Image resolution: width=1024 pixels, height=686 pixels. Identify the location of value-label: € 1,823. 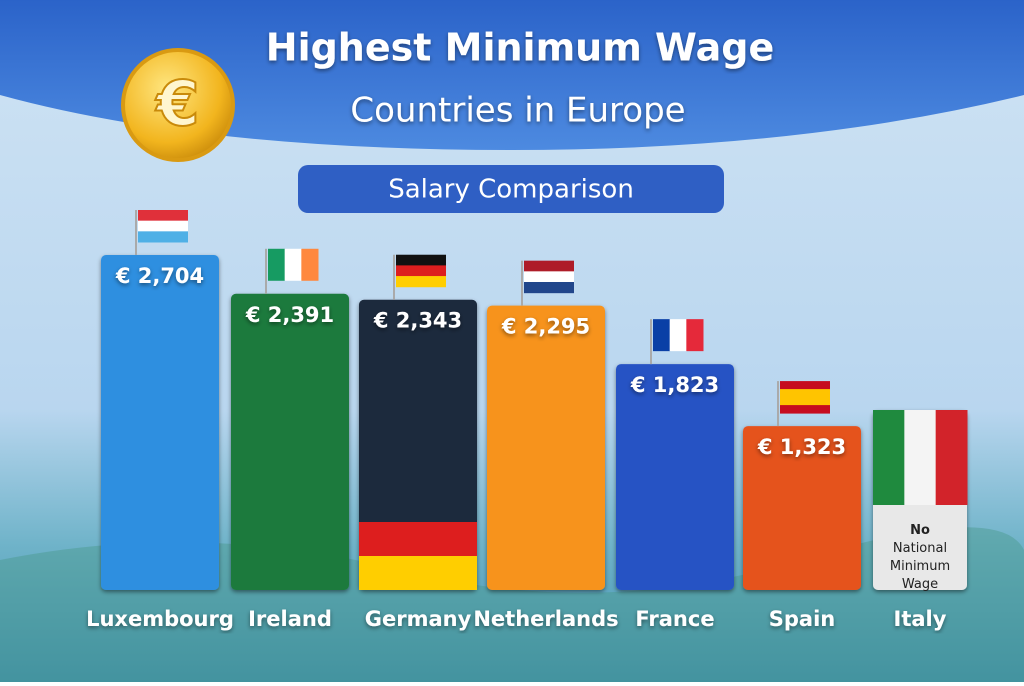
(674, 385).